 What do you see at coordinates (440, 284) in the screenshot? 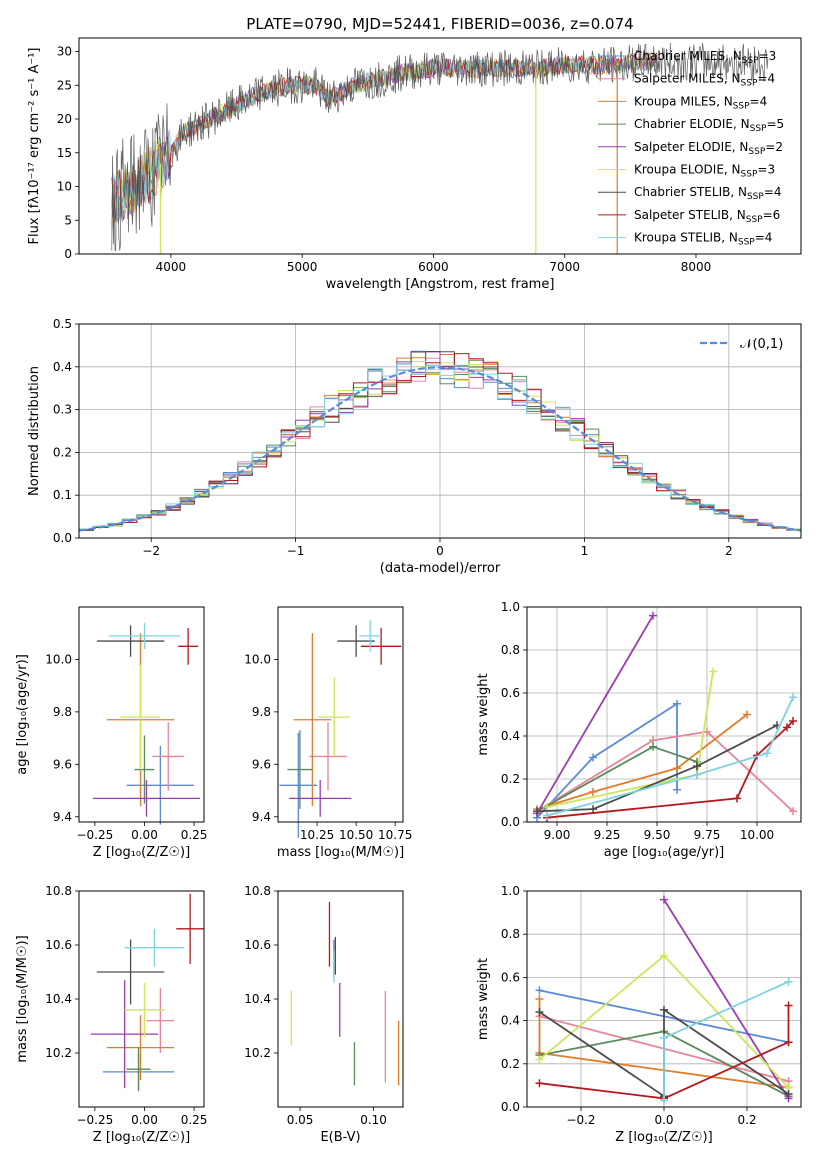
I see `x-axis-label: wavelength [Angstrom, rest frame]` at bounding box center [440, 284].